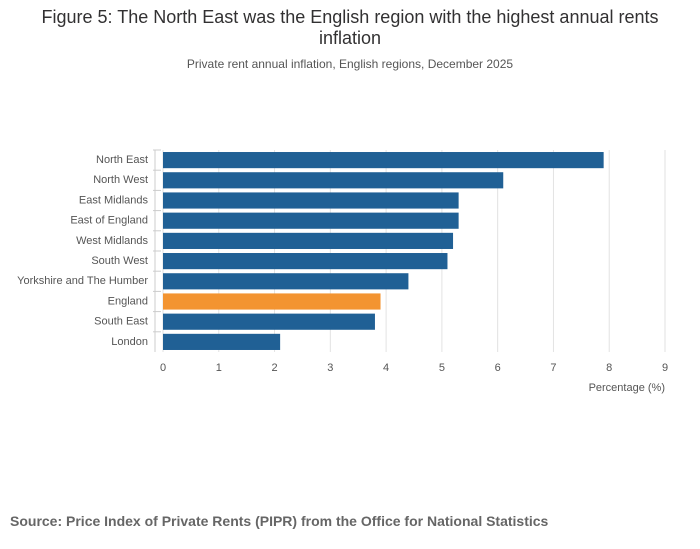  Describe the element at coordinates (82, 281) in the screenshot. I see `y-tick-label: Yorkshire and The Humber` at that location.